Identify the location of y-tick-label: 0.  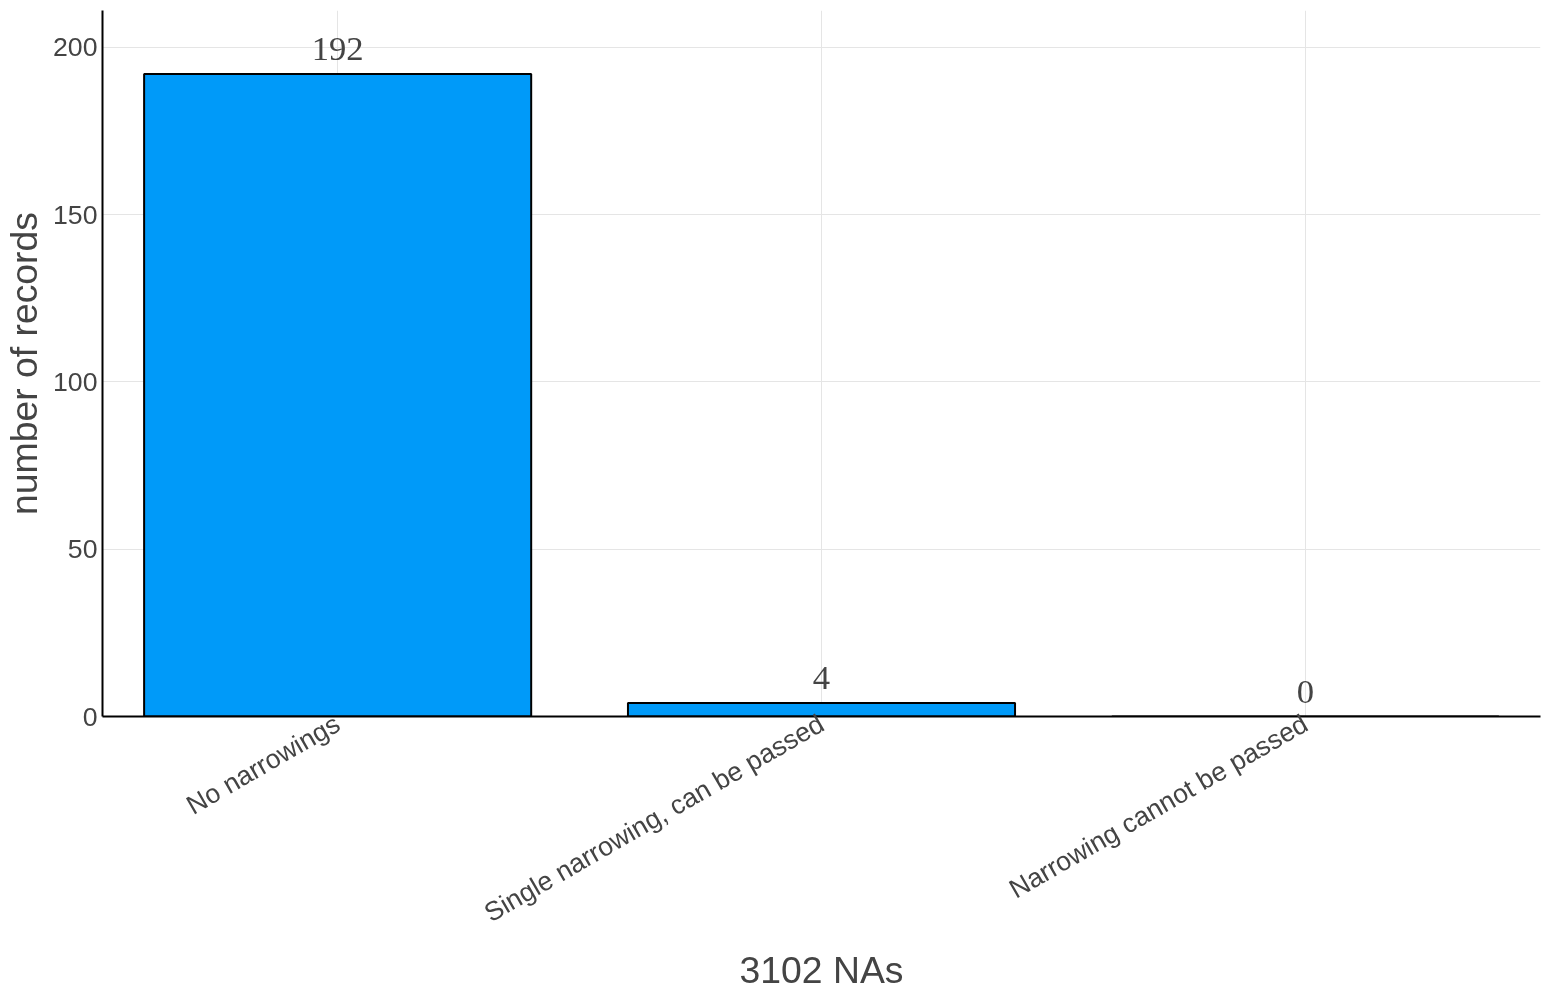
(90, 716).